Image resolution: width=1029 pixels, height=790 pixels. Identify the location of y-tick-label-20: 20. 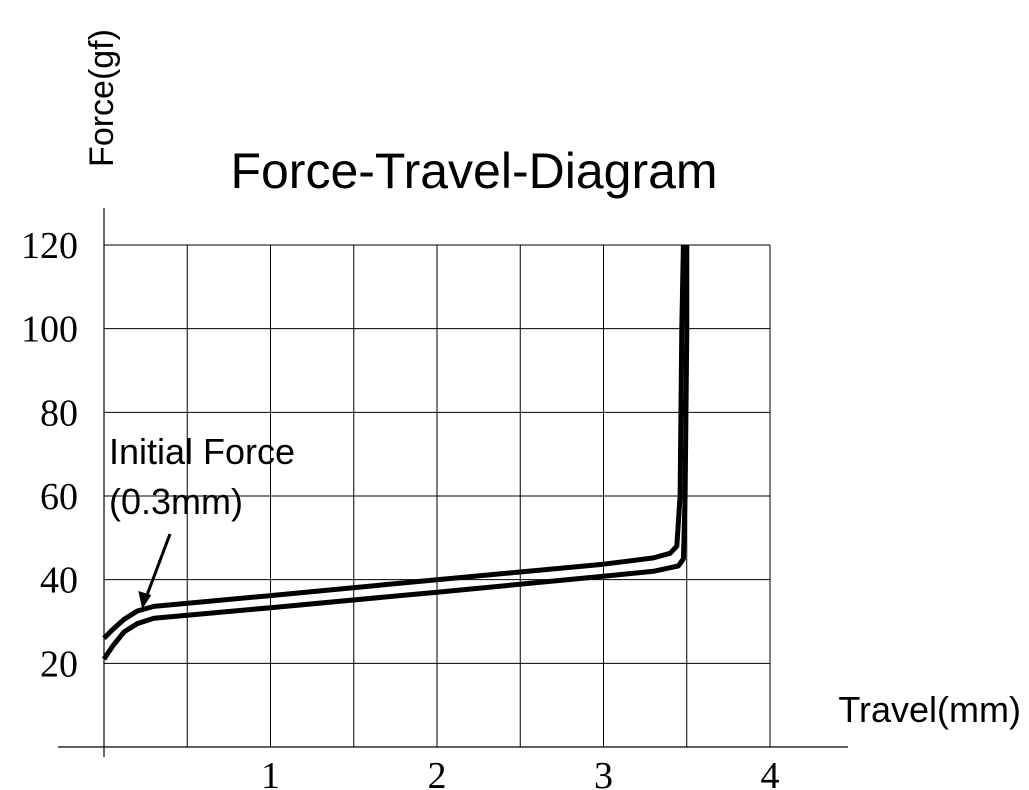
(59, 664).